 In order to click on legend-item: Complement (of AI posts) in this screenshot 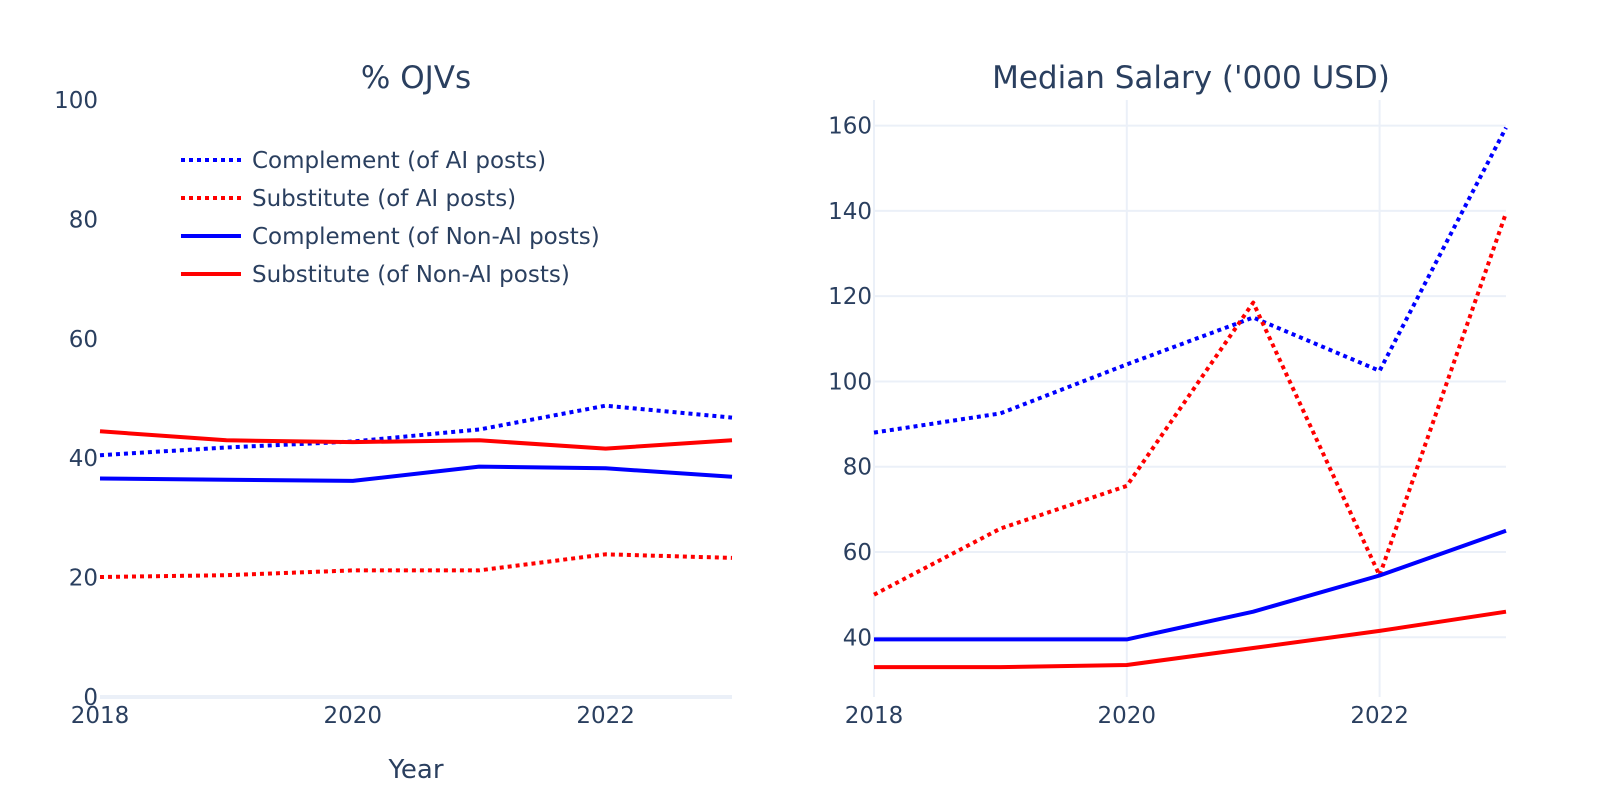, I will do `click(363, 161)`.